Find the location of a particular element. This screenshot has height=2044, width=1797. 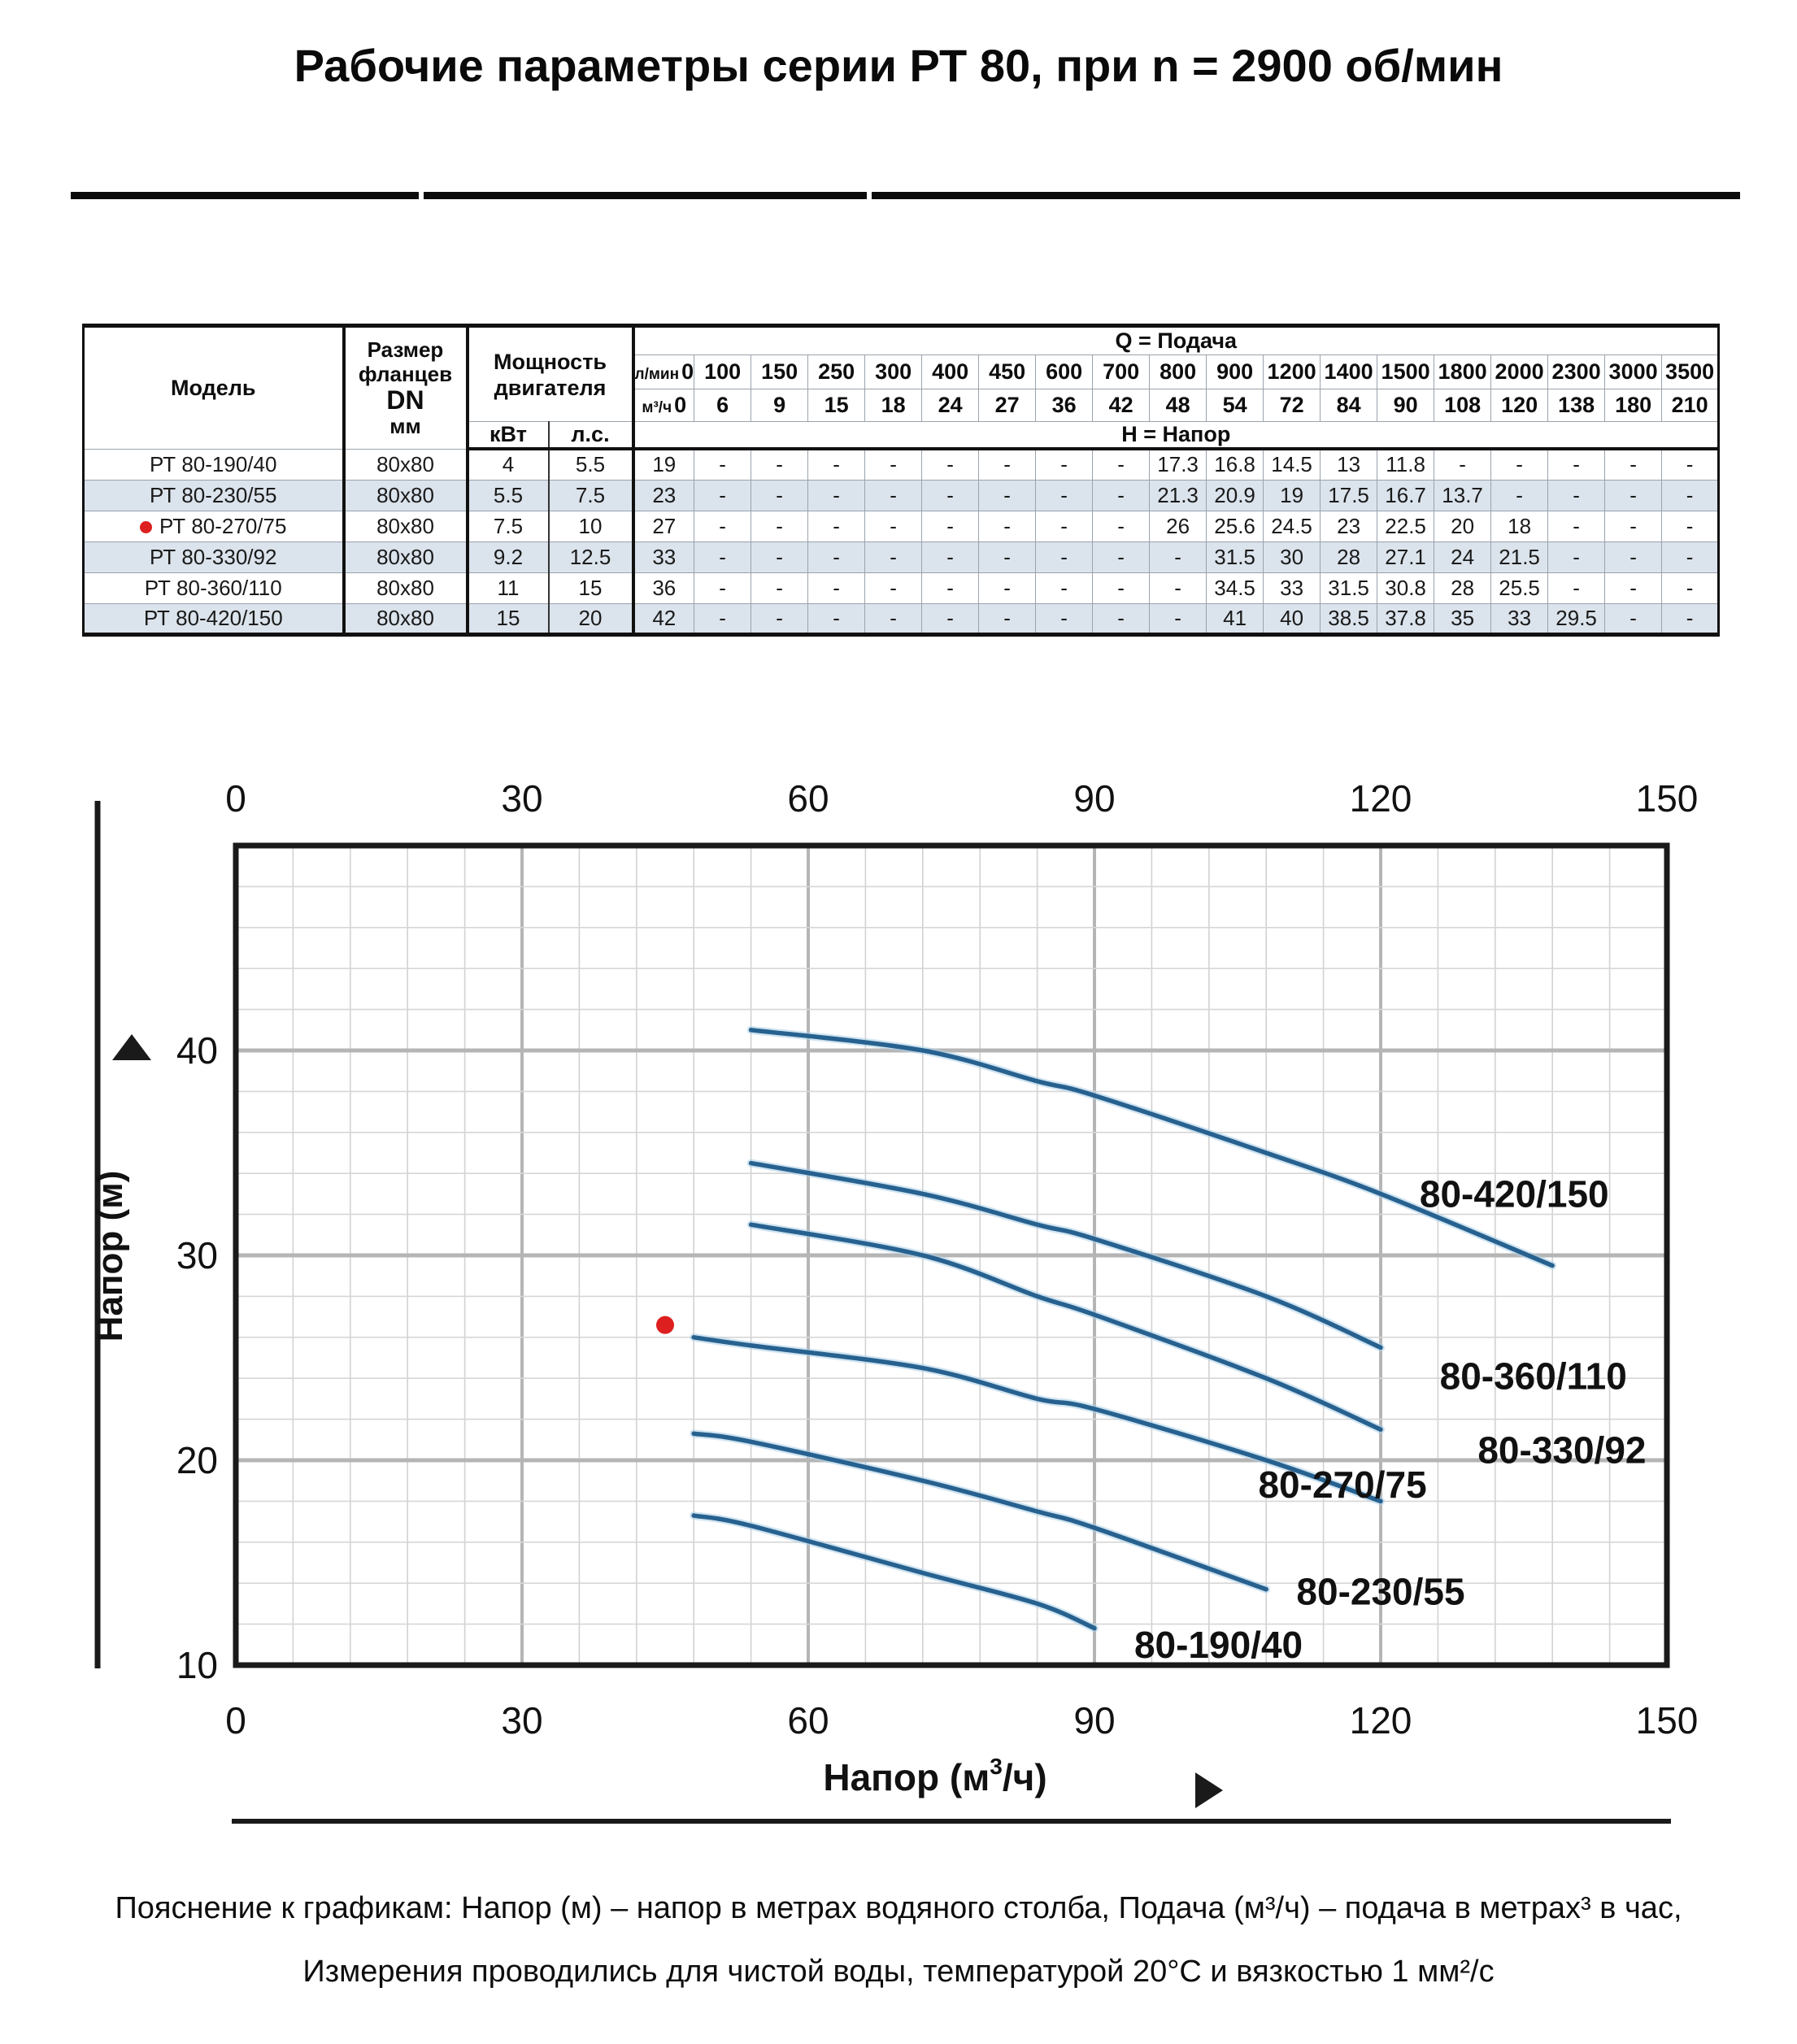

flow-header-cell: м³/ч 0 is located at coordinates (663, 405).